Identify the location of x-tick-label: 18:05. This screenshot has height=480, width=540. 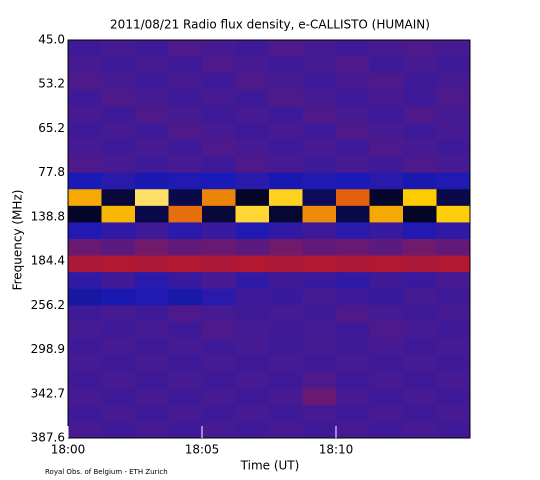
(202, 450).